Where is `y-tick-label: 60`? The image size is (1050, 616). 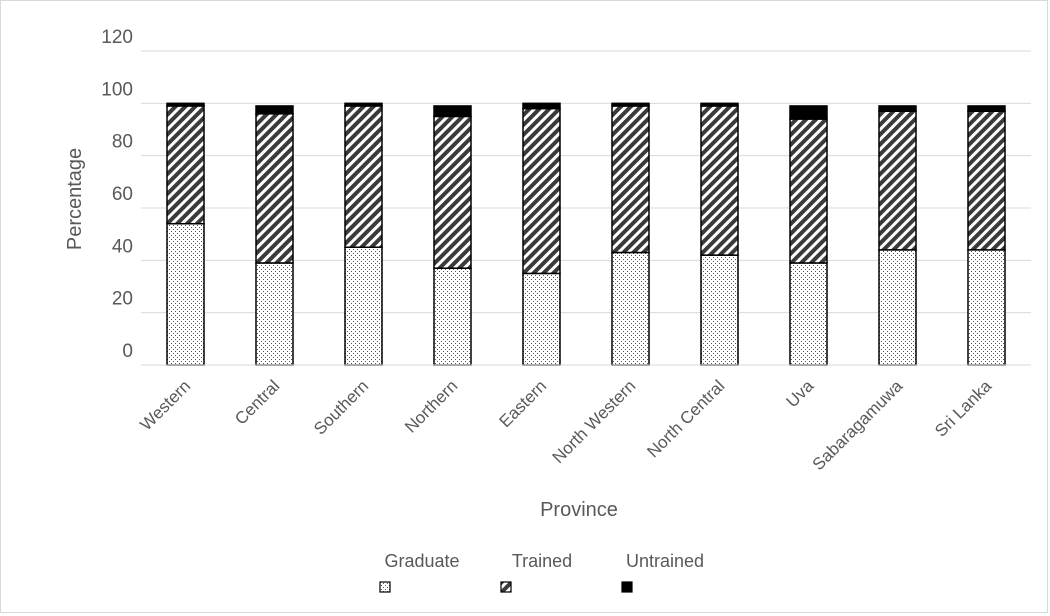
y-tick-label: 60 is located at coordinates (122, 194).